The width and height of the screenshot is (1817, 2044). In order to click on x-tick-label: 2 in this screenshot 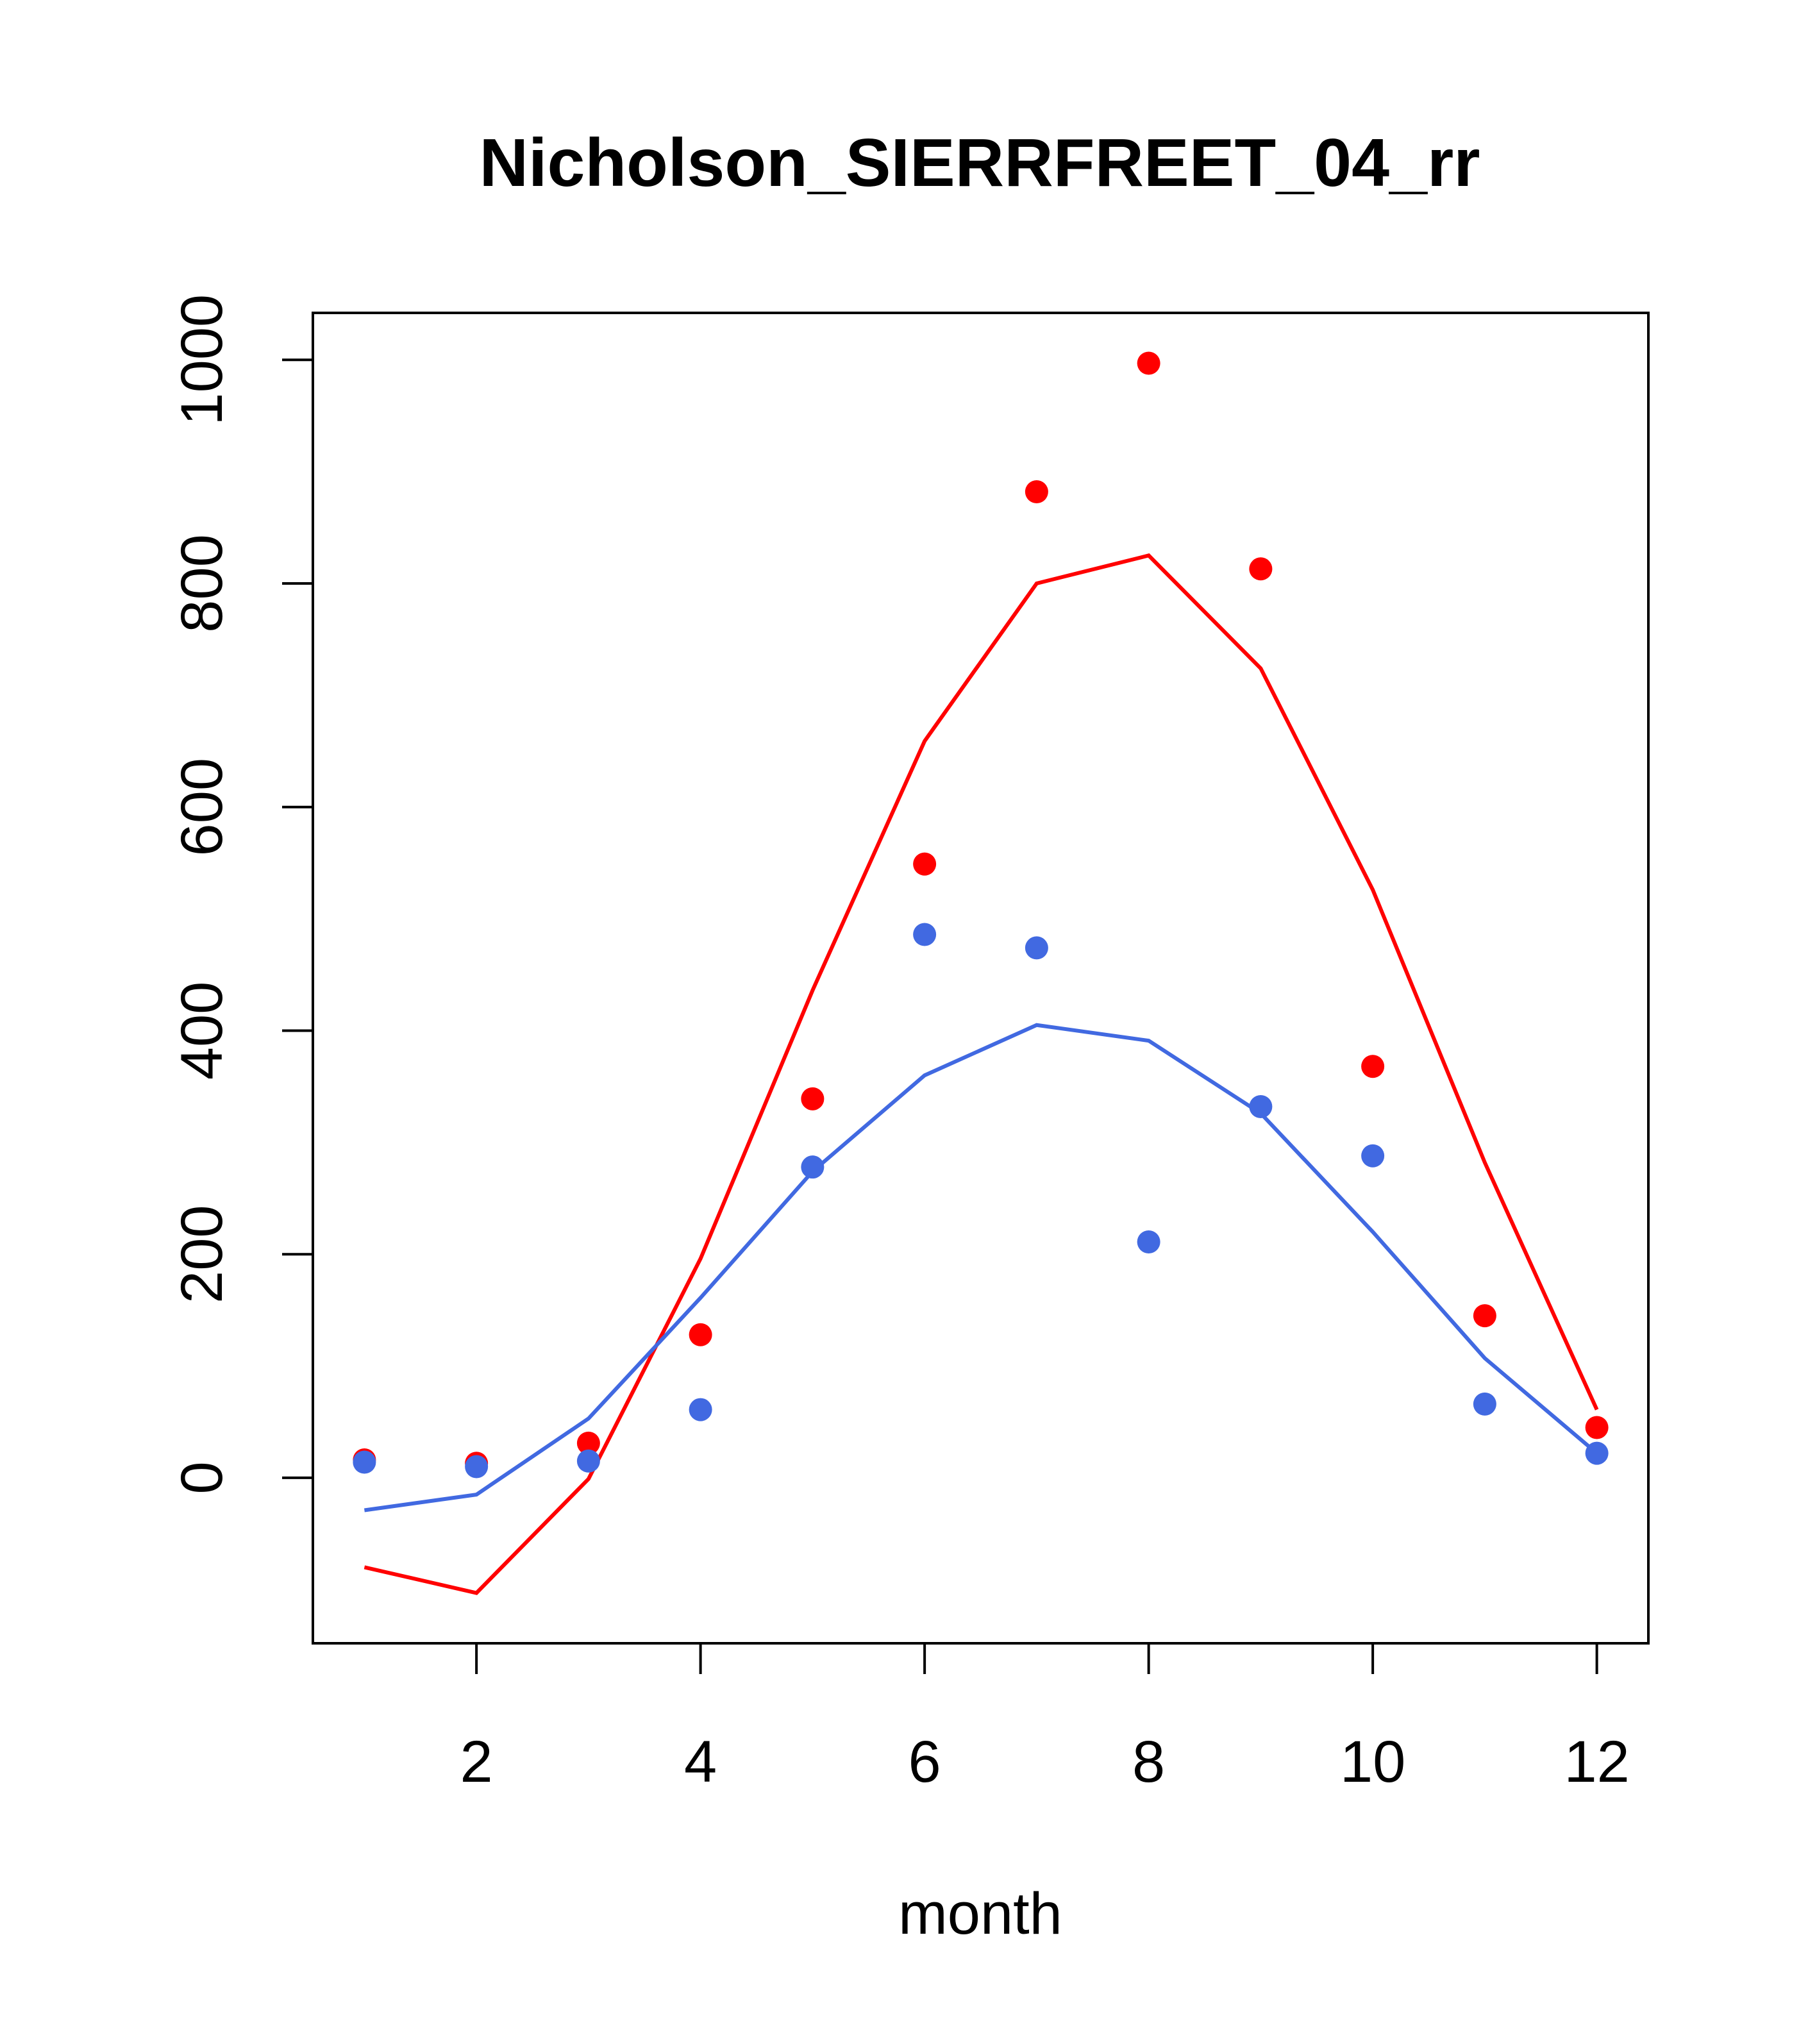, I will do `click(476, 1762)`.